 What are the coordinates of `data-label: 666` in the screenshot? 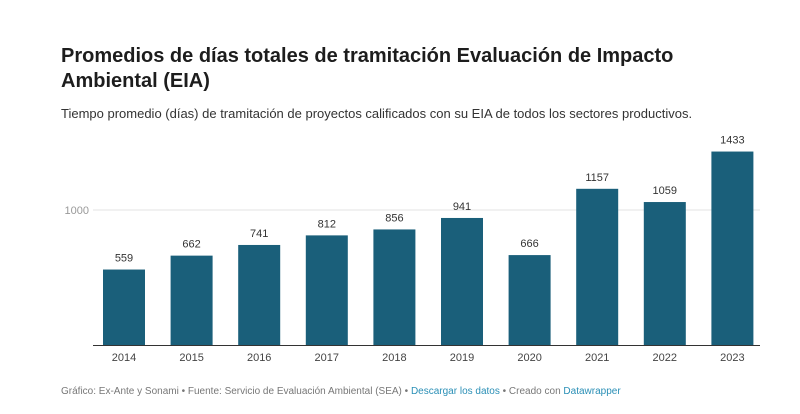 It's located at (529, 244).